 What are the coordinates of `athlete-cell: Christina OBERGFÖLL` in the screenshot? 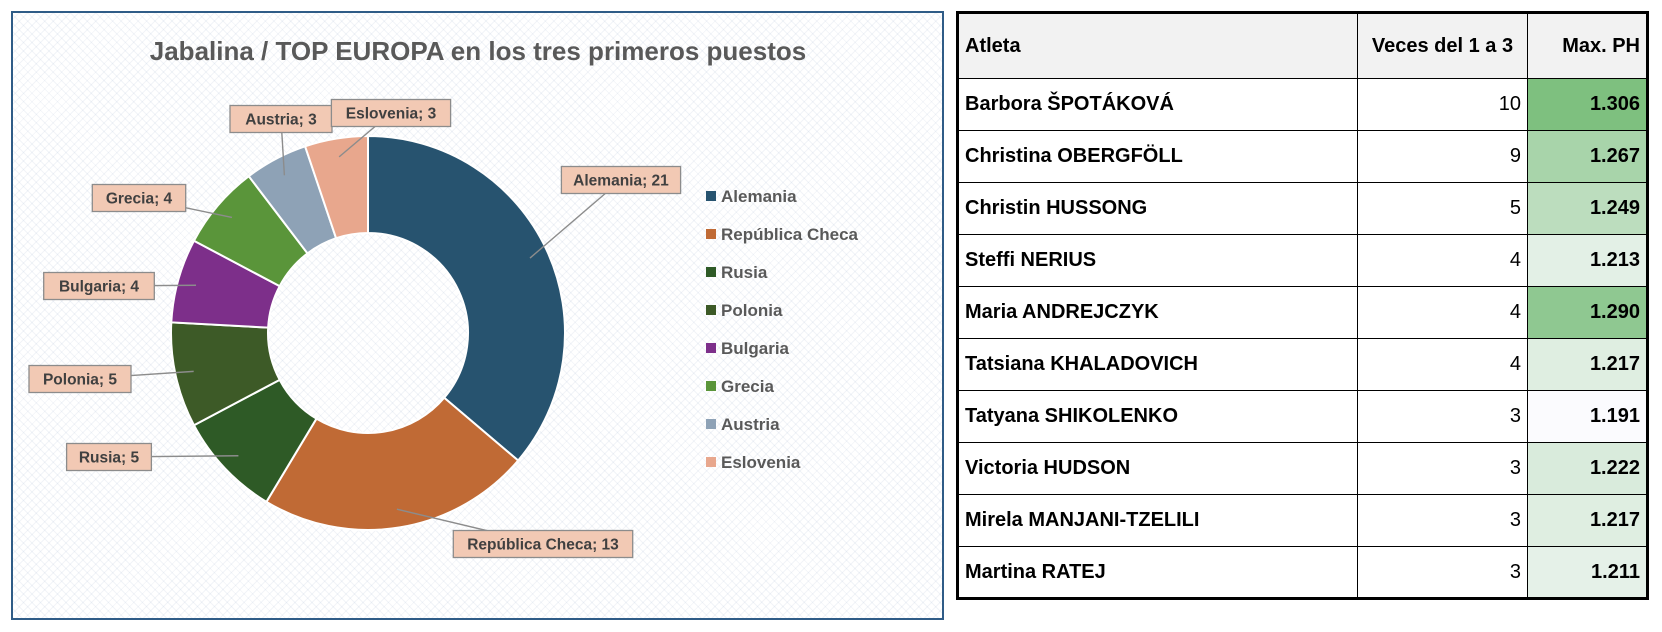 It's located at (1157, 156).